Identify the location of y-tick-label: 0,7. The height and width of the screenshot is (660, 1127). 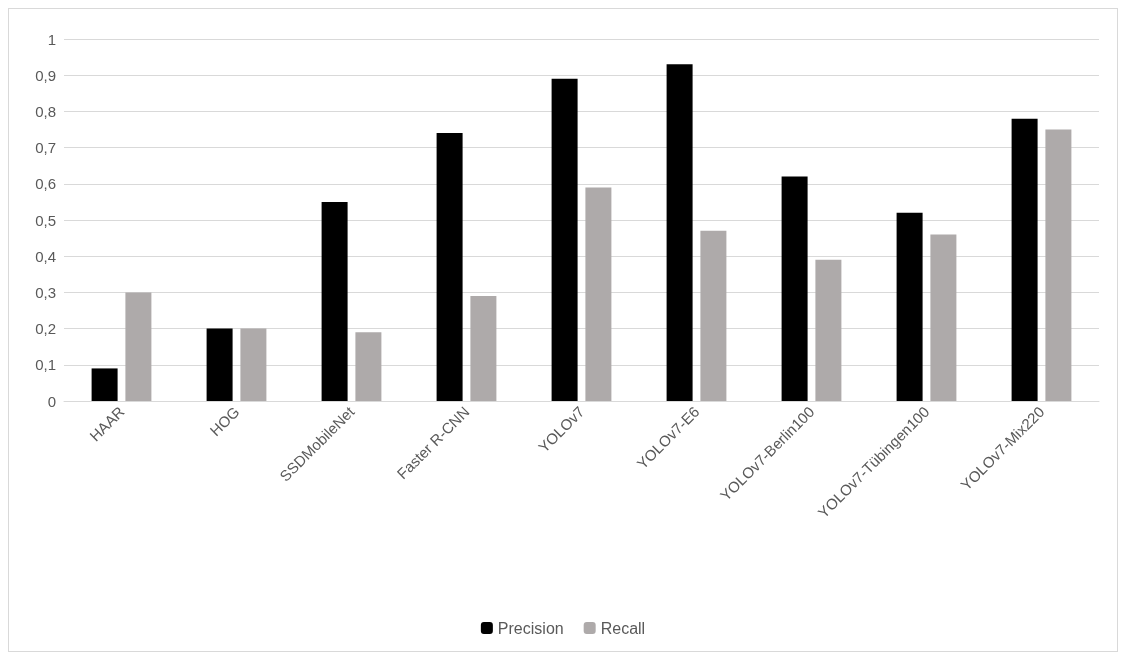
(45, 148).